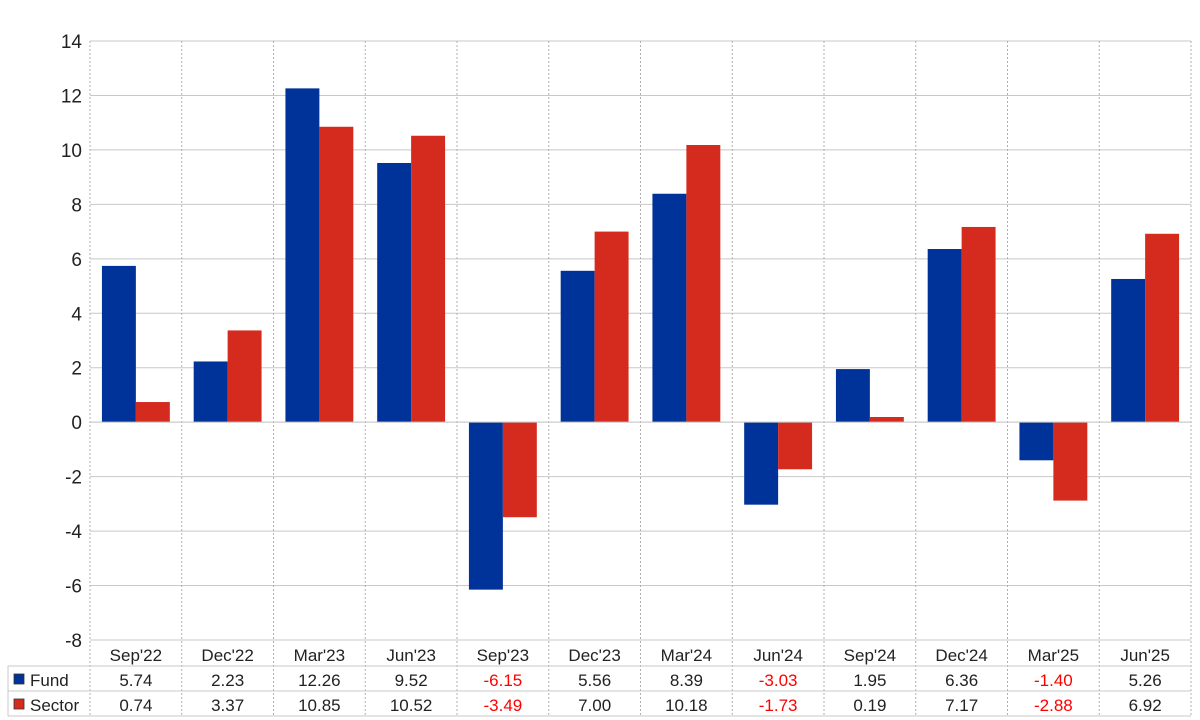  What do you see at coordinates (54, 705) in the screenshot?
I see `legend-label-sector: Sector` at bounding box center [54, 705].